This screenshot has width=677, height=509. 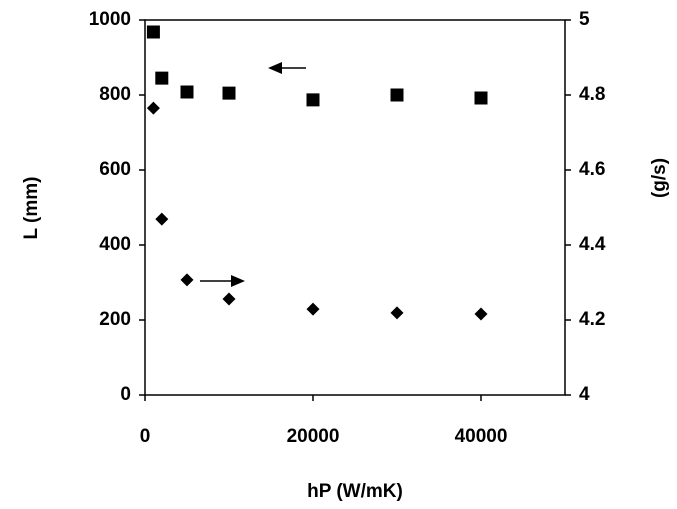 What do you see at coordinates (584, 394) in the screenshot?
I see `y2-tick-label: 4` at bounding box center [584, 394].